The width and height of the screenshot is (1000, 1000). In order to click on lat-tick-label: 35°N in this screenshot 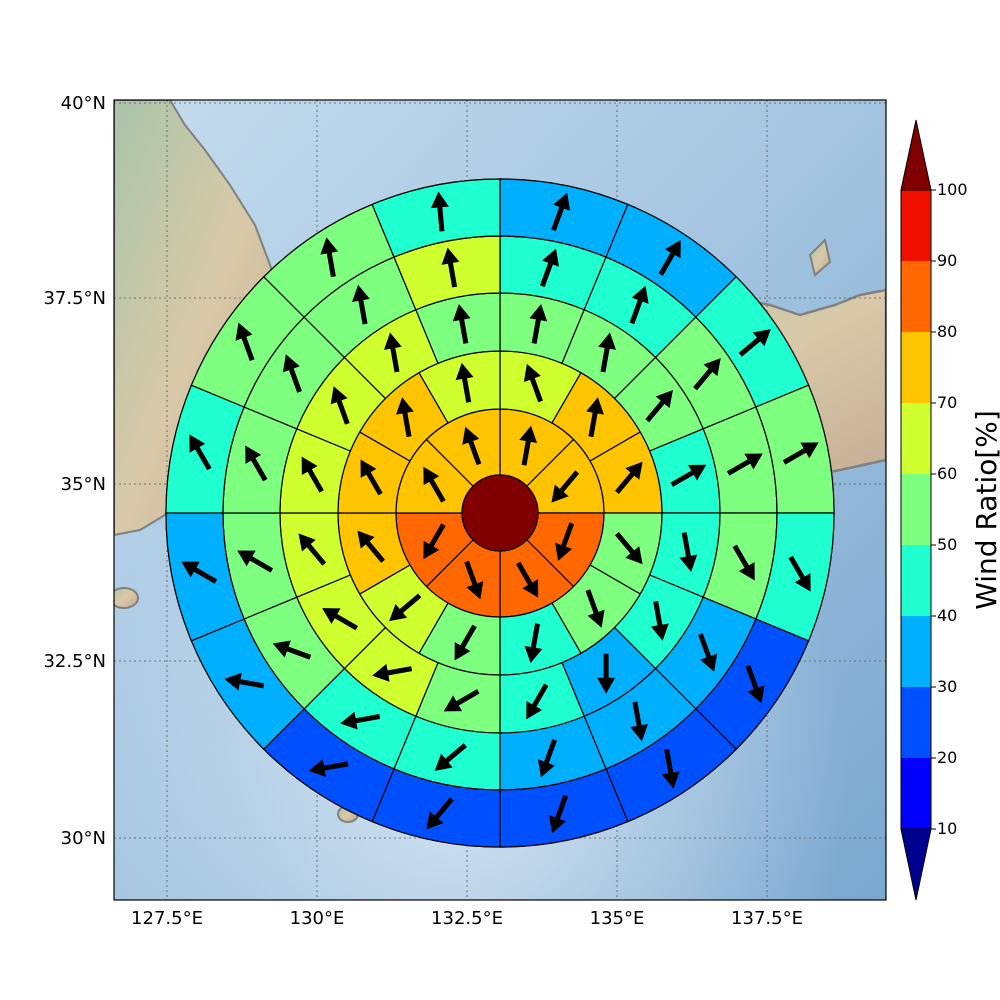, I will do `click(83, 484)`.